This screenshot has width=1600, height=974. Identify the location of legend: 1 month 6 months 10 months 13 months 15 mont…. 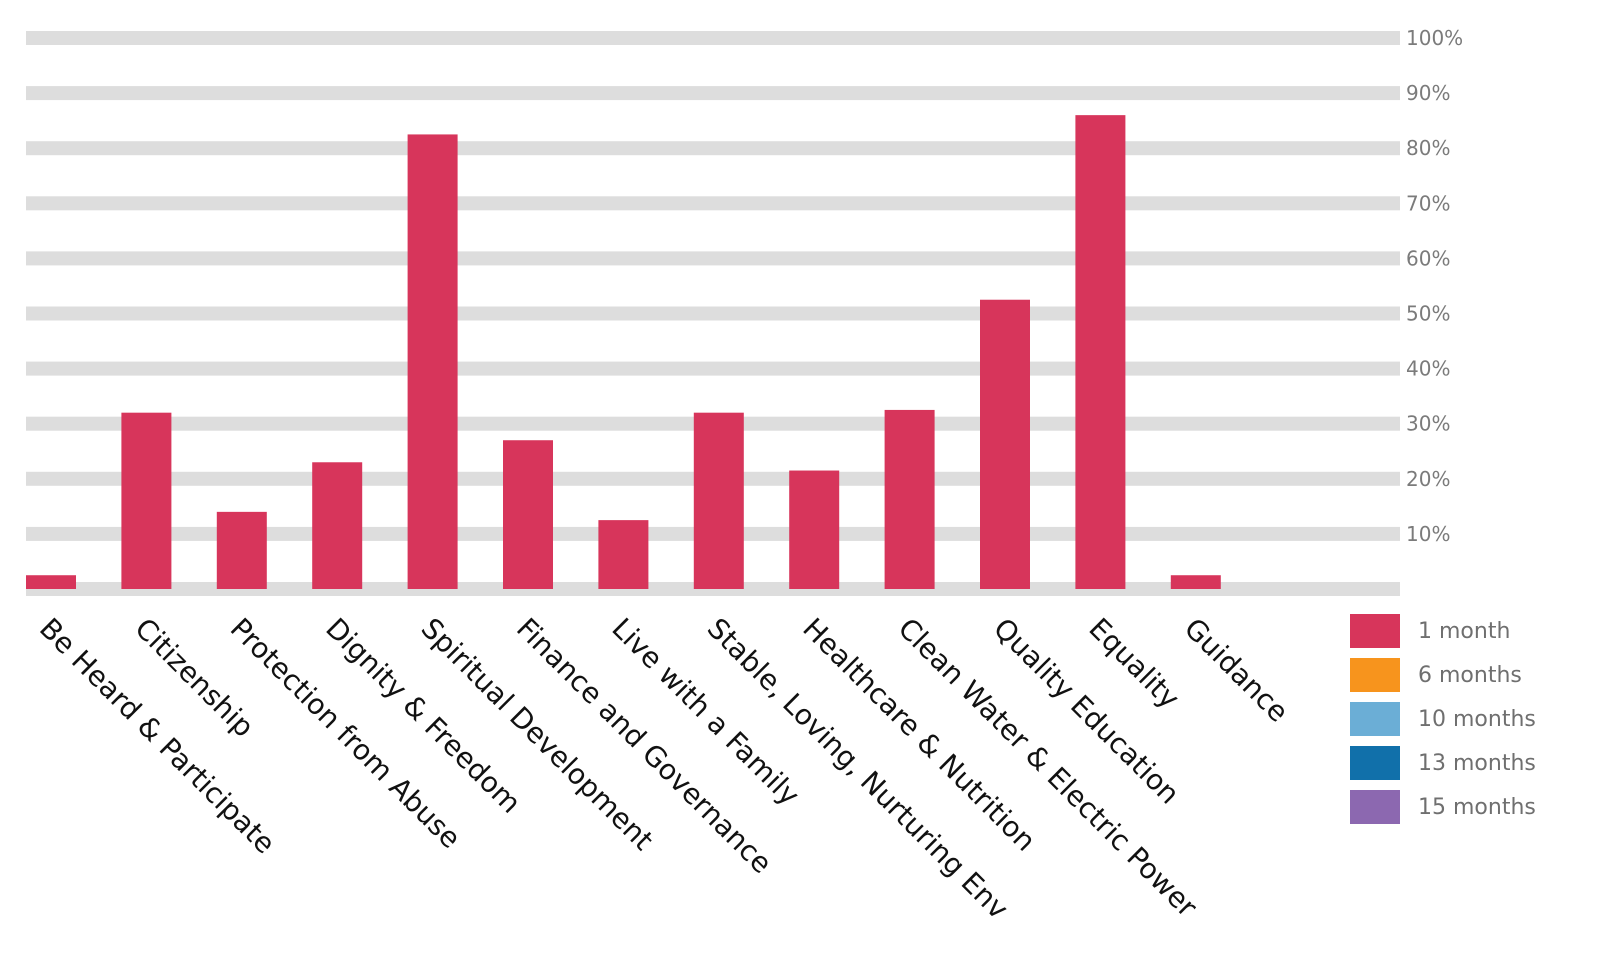
(1443, 719).